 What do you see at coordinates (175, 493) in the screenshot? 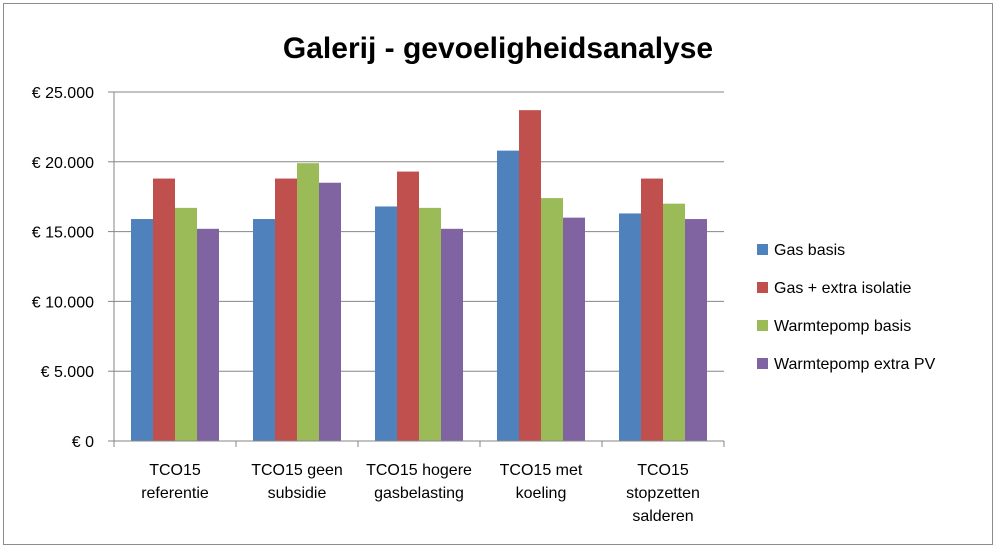
I see `x-tick-label-line: referentie` at bounding box center [175, 493].